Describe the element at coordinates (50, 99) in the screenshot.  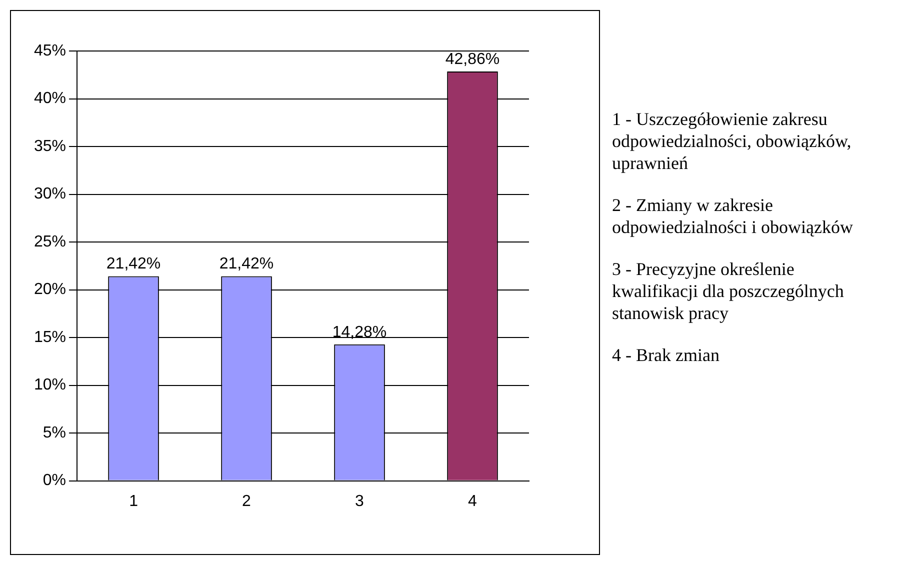
I see `y-tick-label: 40%` at that location.